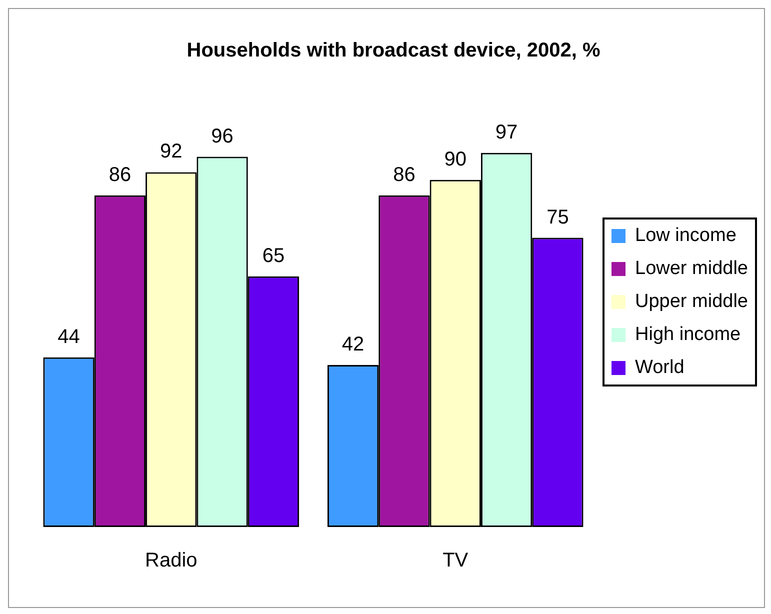 This screenshot has width=771, height=614. Describe the element at coordinates (685, 235) in the screenshot. I see `legend-label: Low income` at that location.